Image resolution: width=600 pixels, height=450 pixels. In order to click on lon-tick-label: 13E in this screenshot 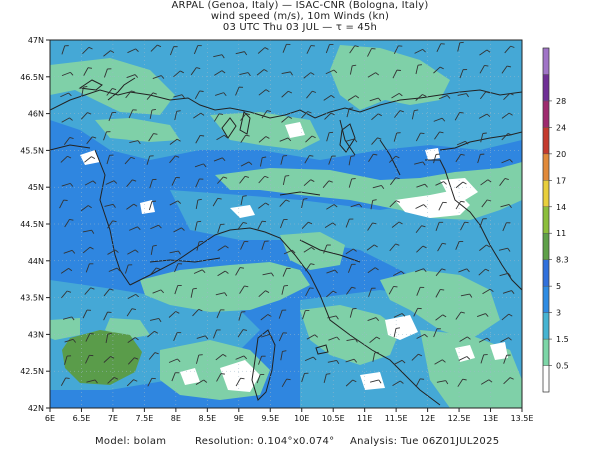, I will do `click(490, 418)`.